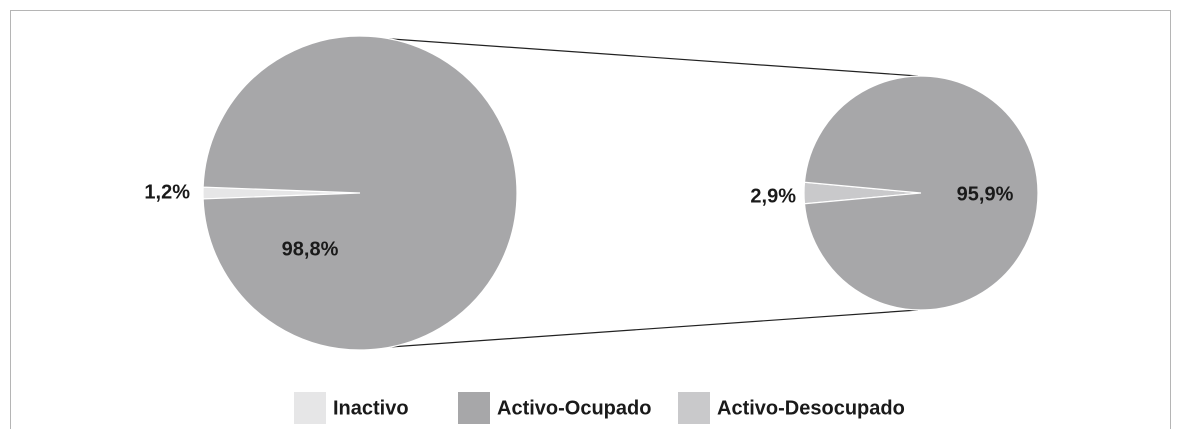 This screenshot has height=429, width=1181. Describe the element at coordinates (371, 408) in the screenshot. I see `legend-label: Inactivo` at that location.